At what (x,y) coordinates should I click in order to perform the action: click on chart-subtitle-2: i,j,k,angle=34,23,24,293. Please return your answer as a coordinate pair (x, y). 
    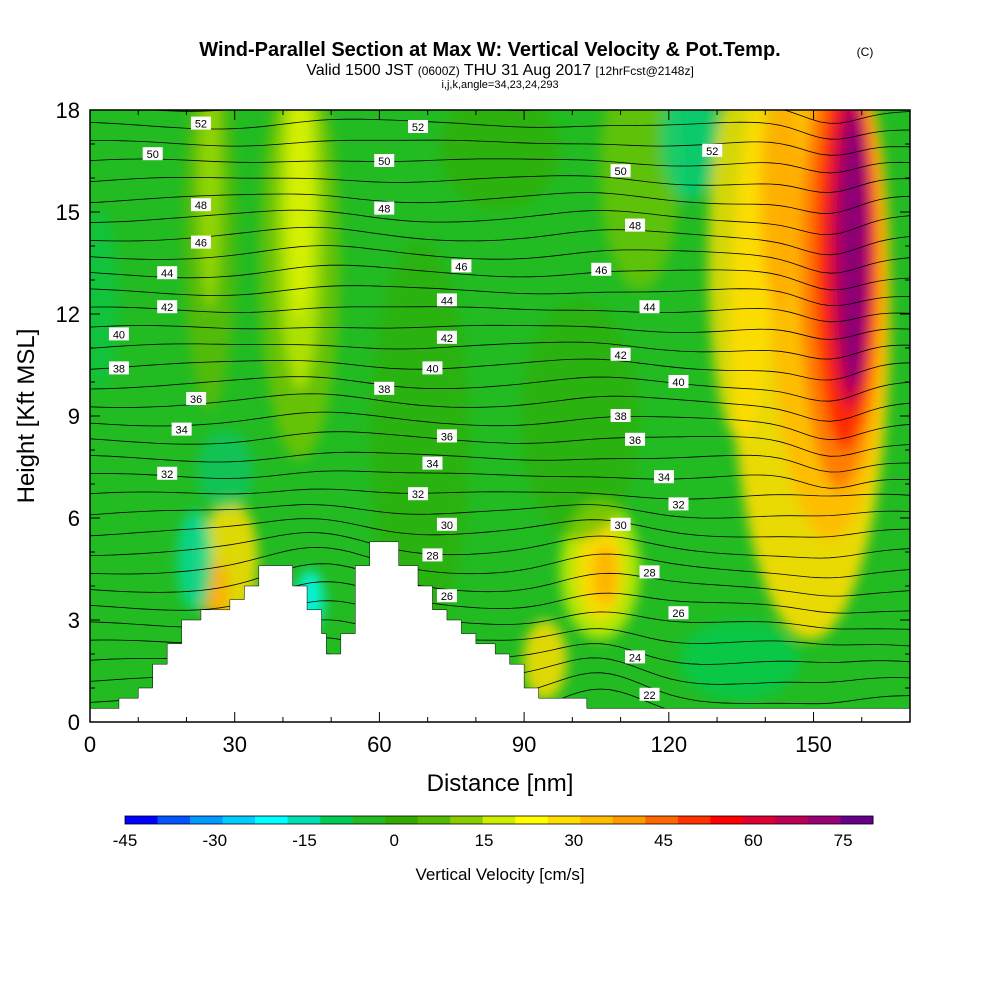
    Looking at the image, I should click on (499, 85).